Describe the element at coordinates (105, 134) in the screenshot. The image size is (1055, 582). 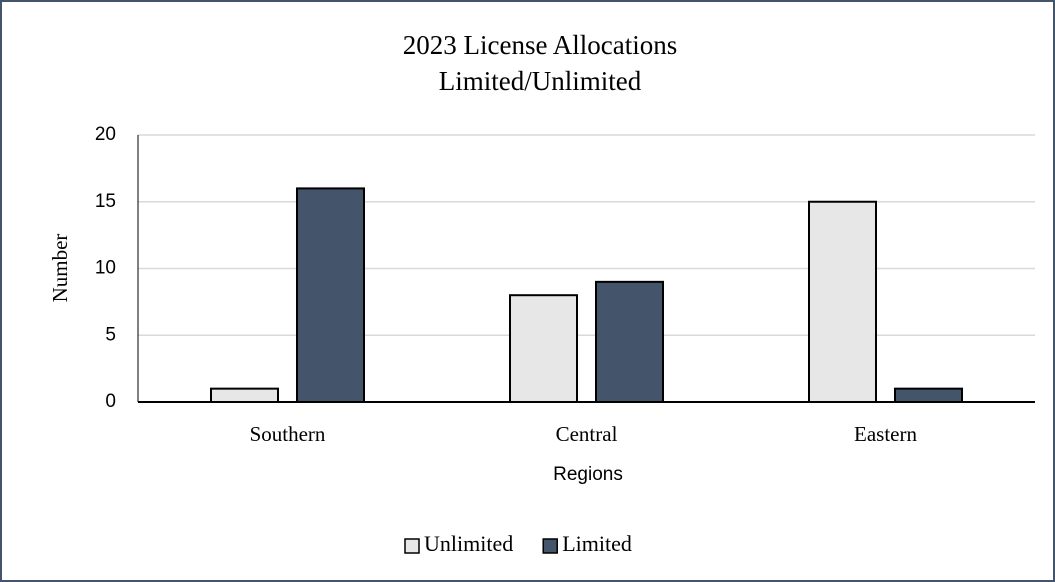
I see `y-tick-label: 20` at that location.